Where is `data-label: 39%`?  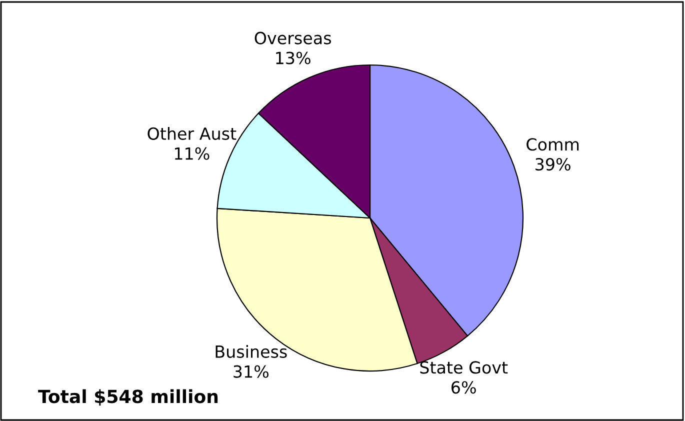
data-label: 39% is located at coordinates (553, 164).